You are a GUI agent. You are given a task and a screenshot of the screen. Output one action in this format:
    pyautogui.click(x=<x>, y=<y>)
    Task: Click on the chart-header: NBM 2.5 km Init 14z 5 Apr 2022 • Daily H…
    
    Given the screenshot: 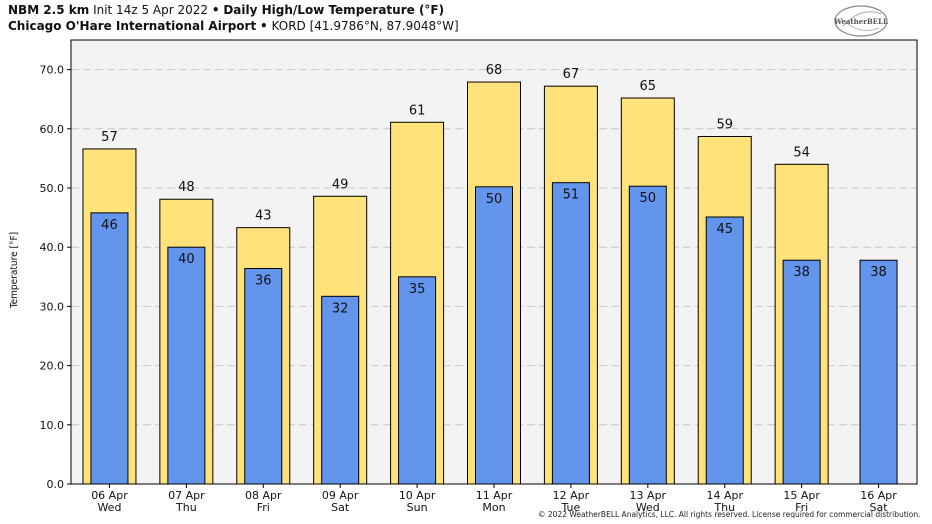 What is the action you would take?
    pyautogui.click(x=408, y=18)
    